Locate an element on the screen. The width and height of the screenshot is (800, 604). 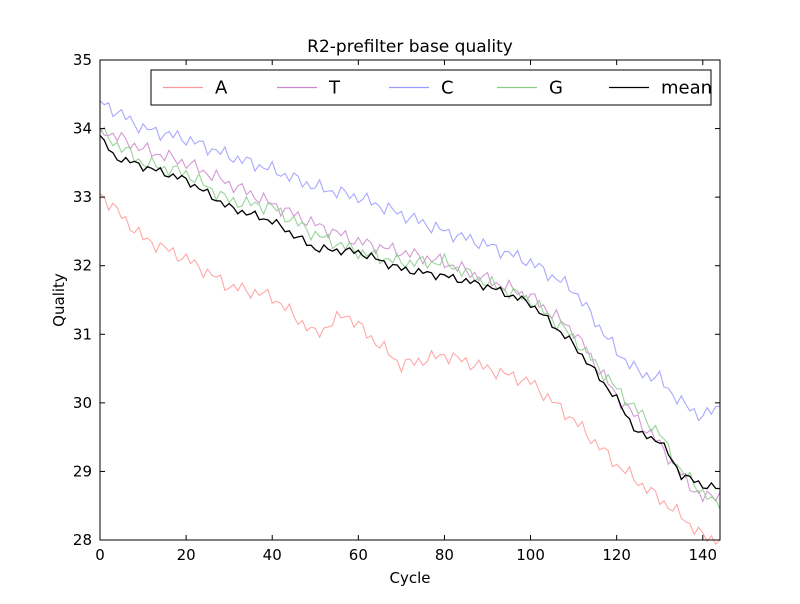
x-tick-label: 60 is located at coordinates (358, 555).